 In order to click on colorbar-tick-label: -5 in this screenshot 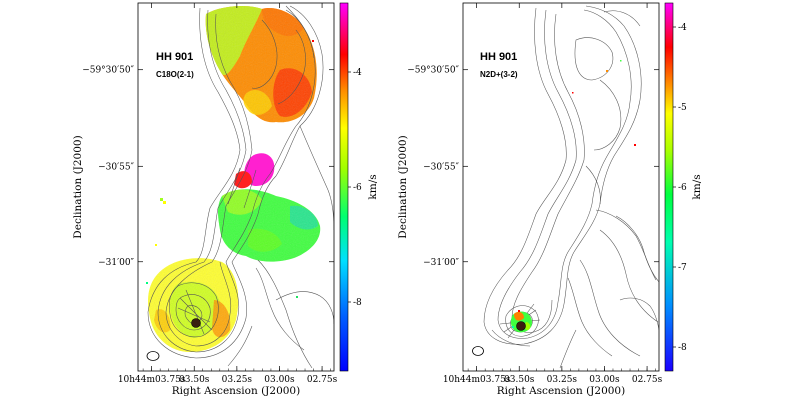, I will do `click(682, 108)`.